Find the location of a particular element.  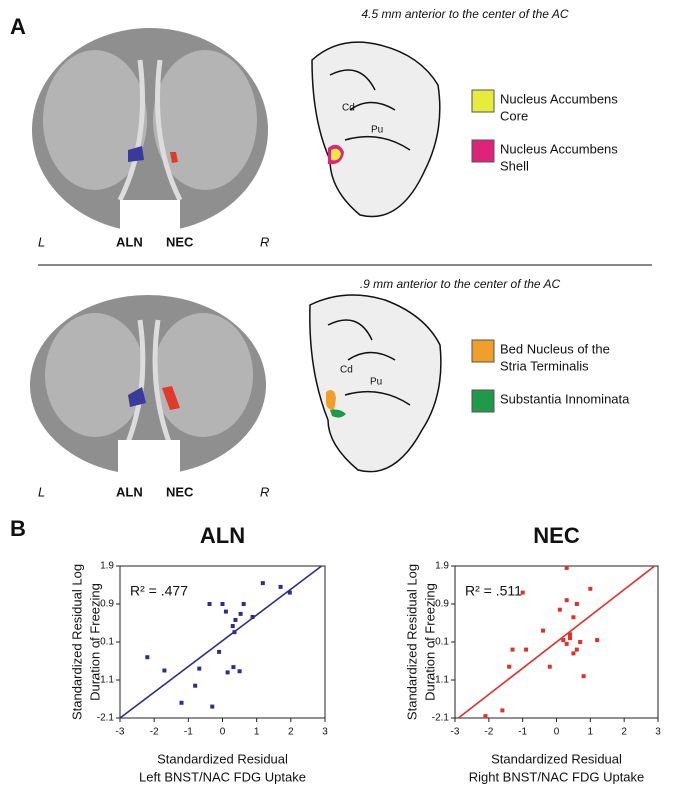

y-tick-label: -1.1 is located at coordinates (106, 680).